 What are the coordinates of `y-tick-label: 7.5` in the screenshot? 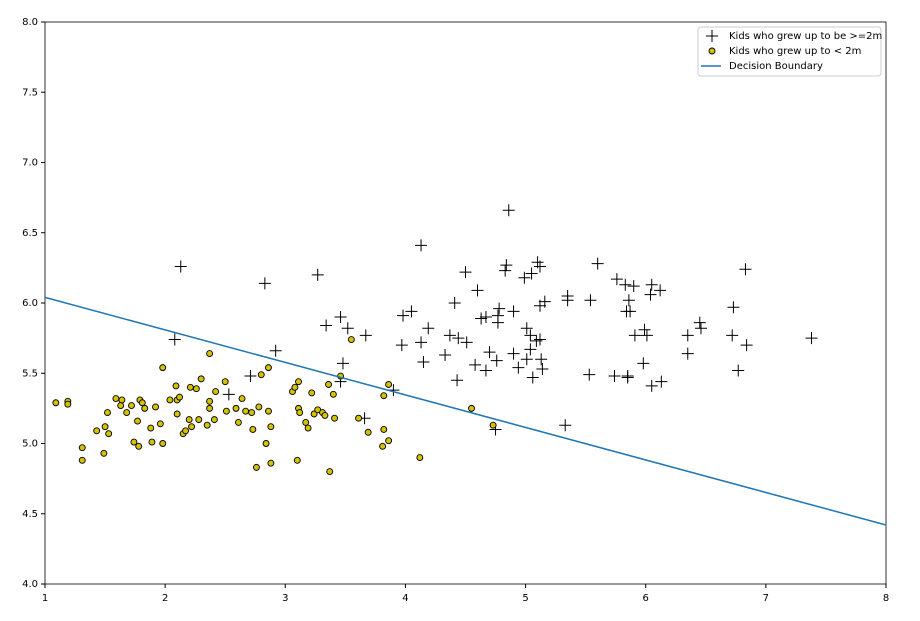 It's located at (30, 92).